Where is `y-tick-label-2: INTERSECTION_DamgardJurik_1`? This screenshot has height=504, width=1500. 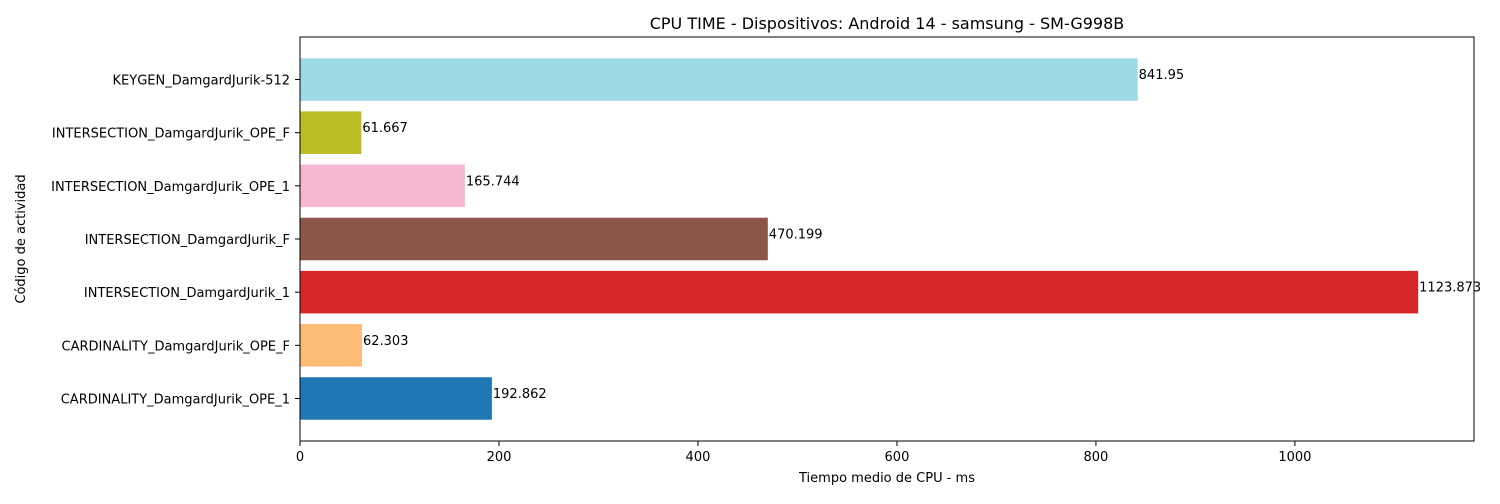
y-tick-label-2: INTERSECTION_DamgardJurik_1 is located at coordinates (187, 293).